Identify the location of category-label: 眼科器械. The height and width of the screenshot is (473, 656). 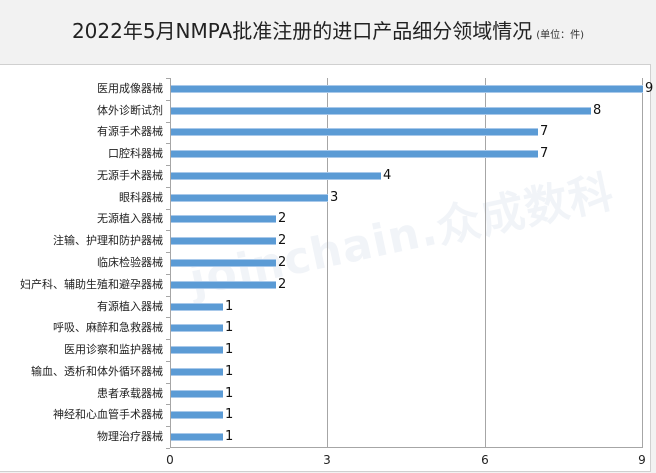
(141, 197).